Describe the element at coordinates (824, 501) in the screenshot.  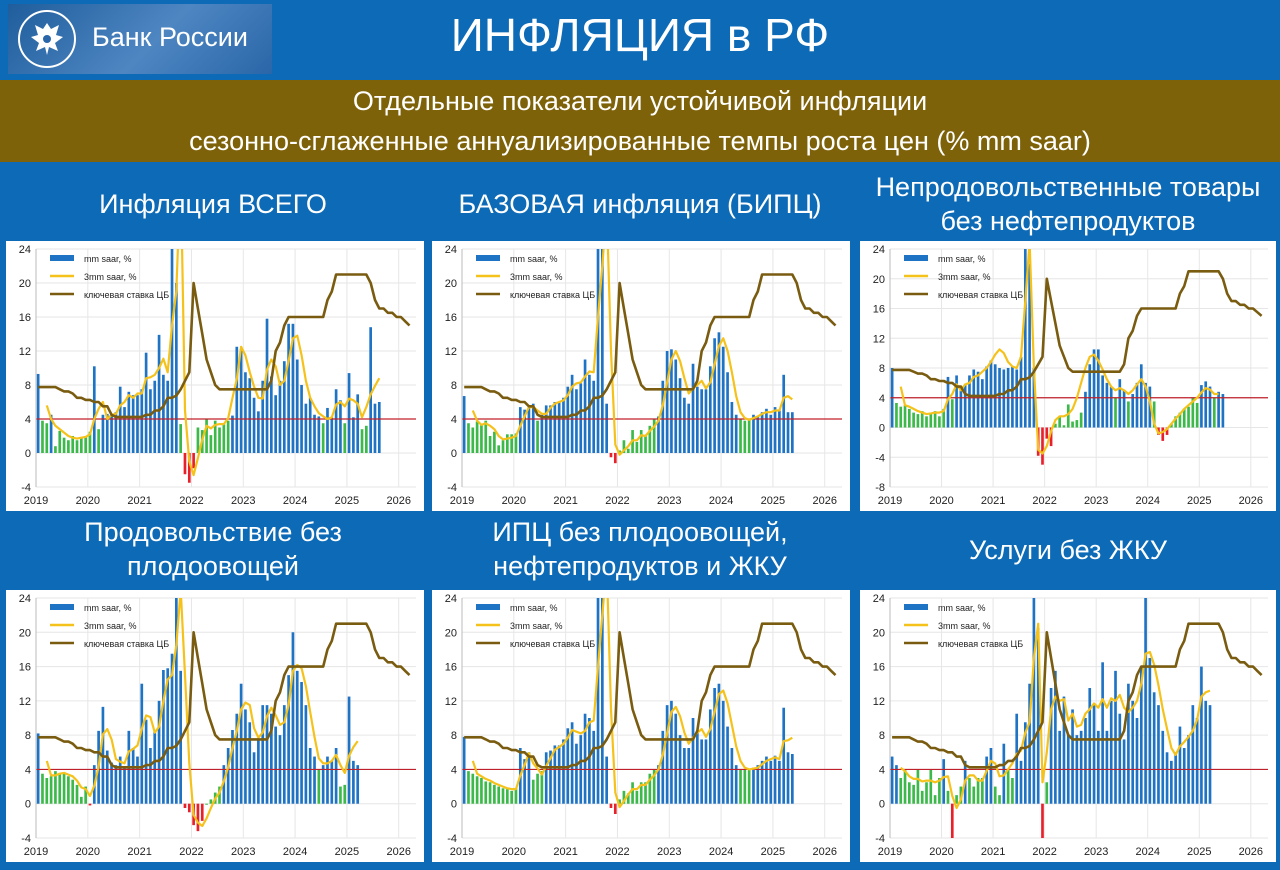
I see `x-tick-label: 2026` at that location.